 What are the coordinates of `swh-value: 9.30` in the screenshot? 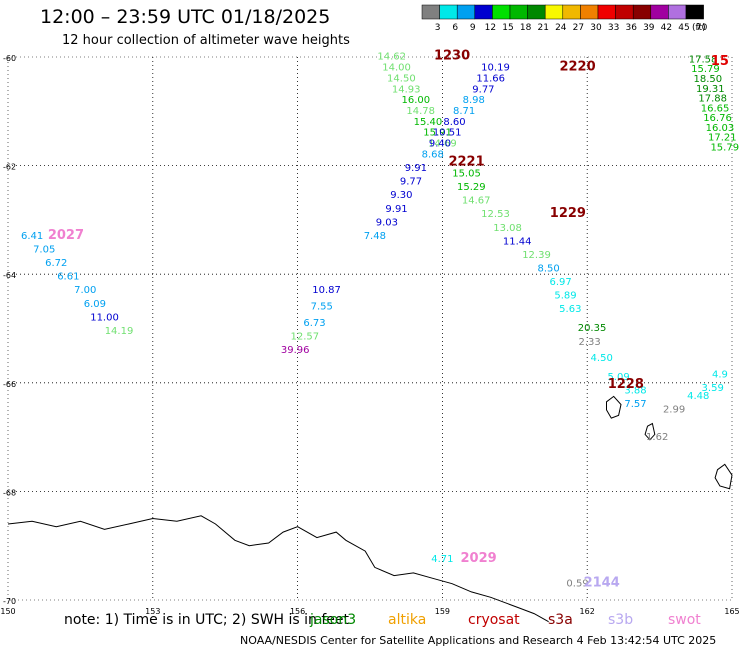 It's located at (401, 195).